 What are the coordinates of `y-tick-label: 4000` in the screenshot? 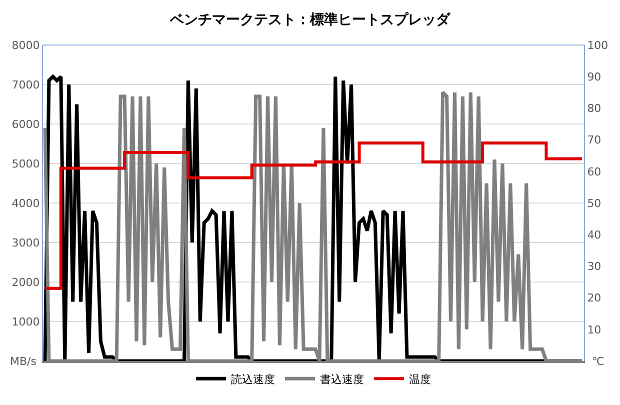 It's located at (26, 203).